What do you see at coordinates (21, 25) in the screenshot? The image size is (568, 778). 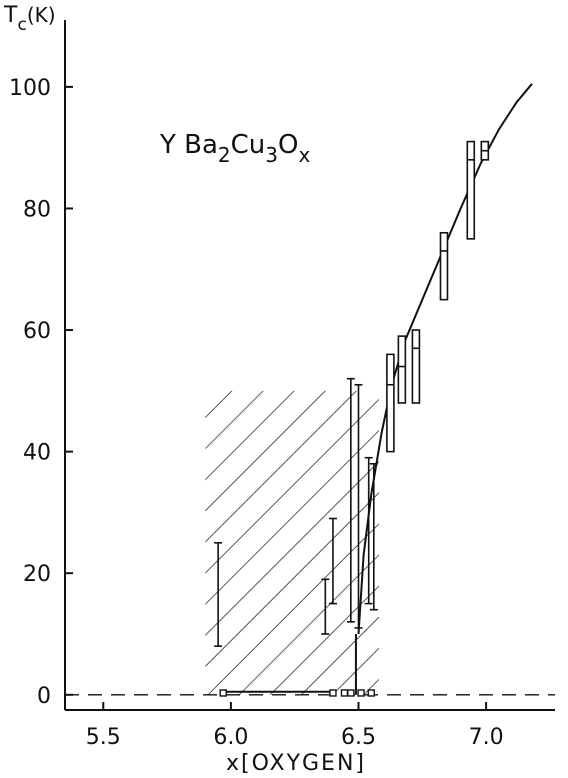 I see `y-axis-title-sub: c` at bounding box center [21, 25].